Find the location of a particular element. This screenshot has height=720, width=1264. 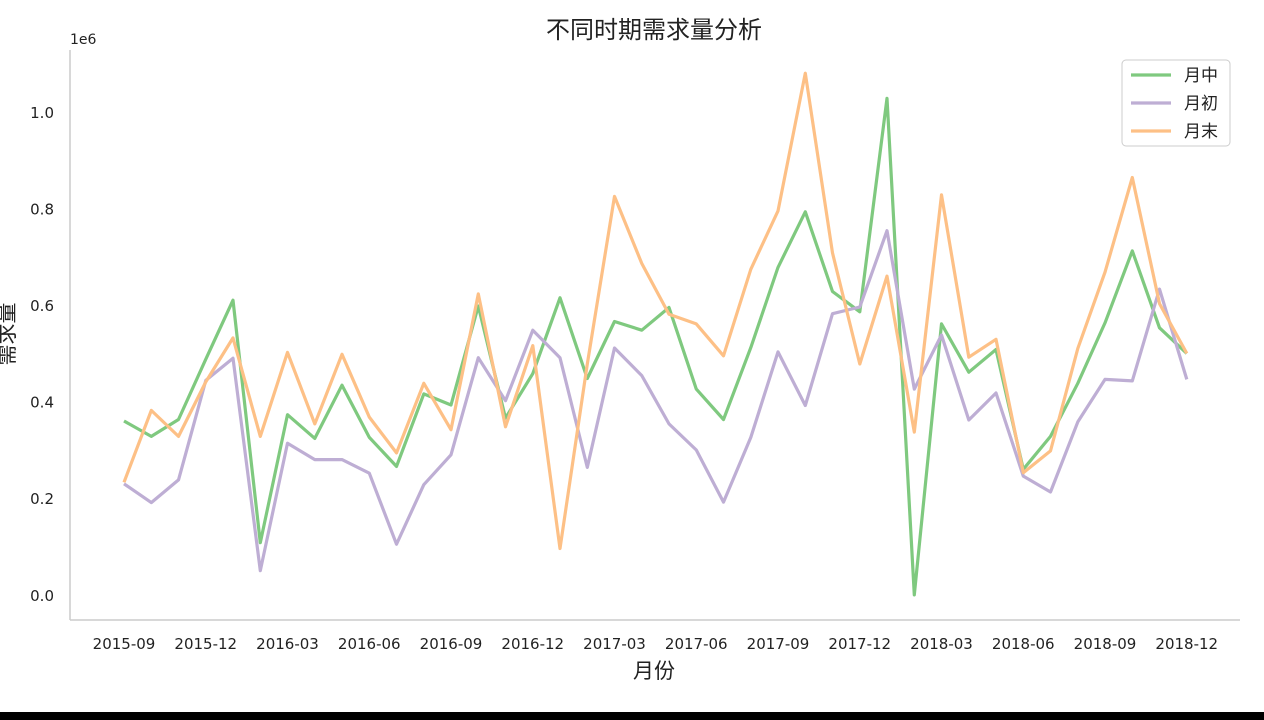

y-tick-label: 0.4 is located at coordinates (42, 403).